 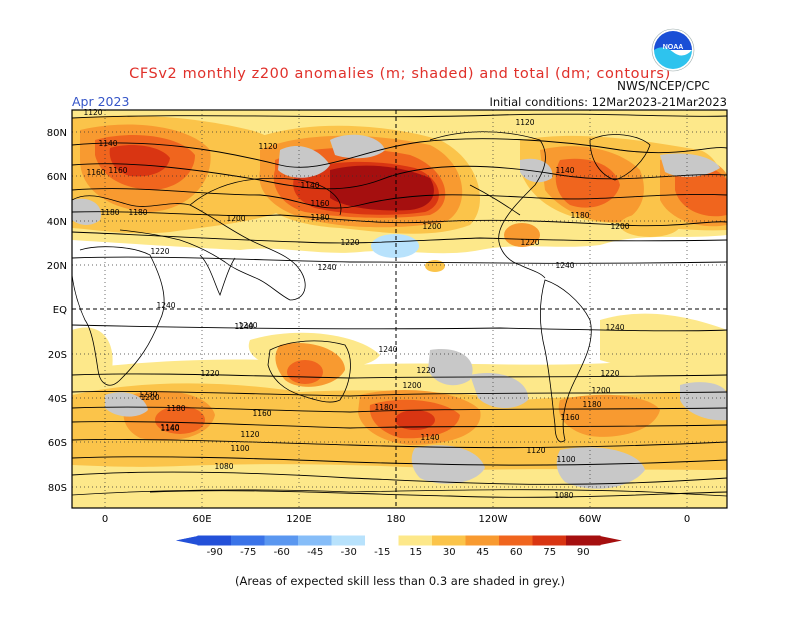 What do you see at coordinates (215, 552) in the screenshot?
I see `colorbar-label: -90` at bounding box center [215, 552].